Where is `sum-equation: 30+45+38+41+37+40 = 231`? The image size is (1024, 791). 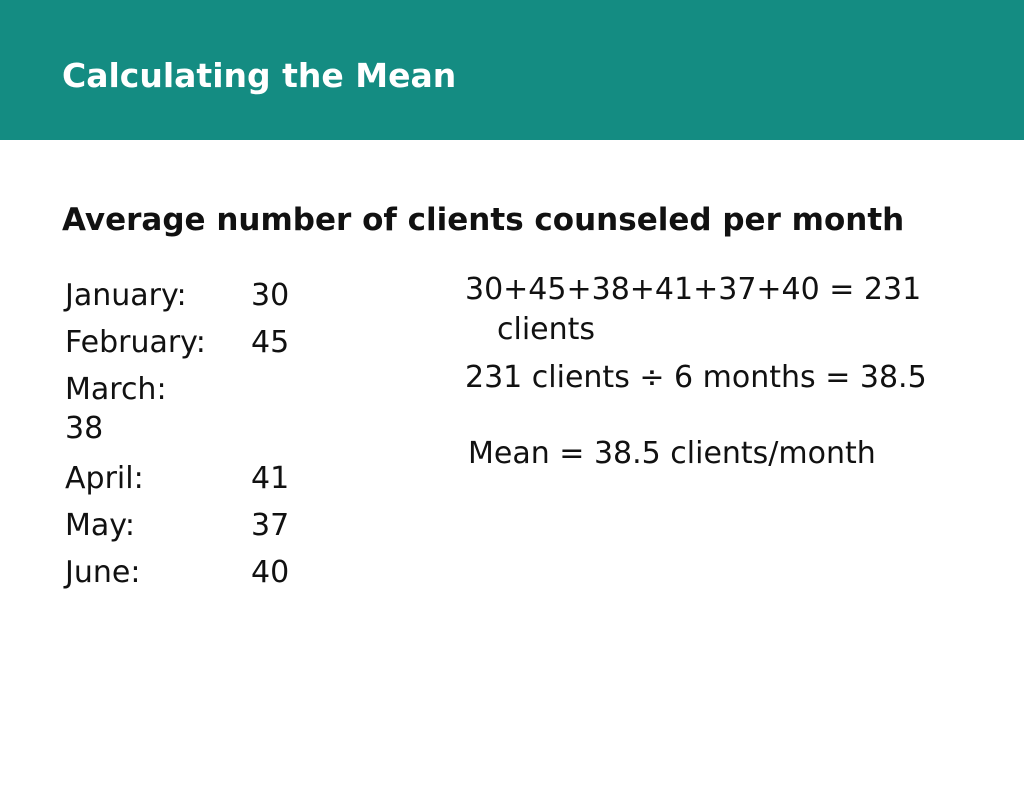 sum-equation: 30+45+38+41+37+40 = 231 is located at coordinates (693, 289).